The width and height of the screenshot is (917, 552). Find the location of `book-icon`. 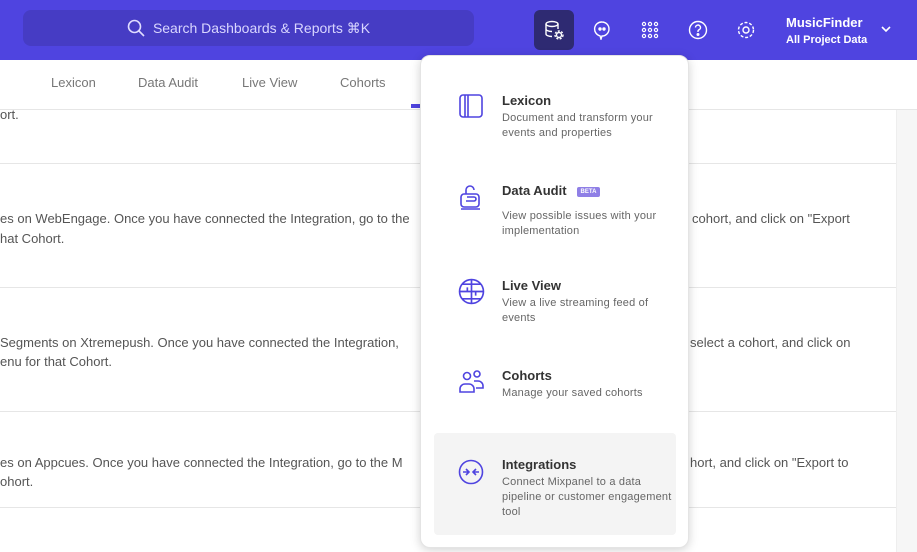

book-icon is located at coordinates (471, 106).